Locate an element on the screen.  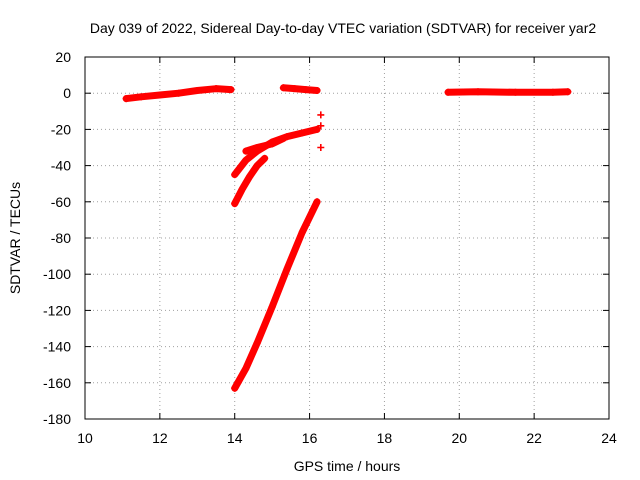
x-tick-label: 24 is located at coordinates (609, 438).